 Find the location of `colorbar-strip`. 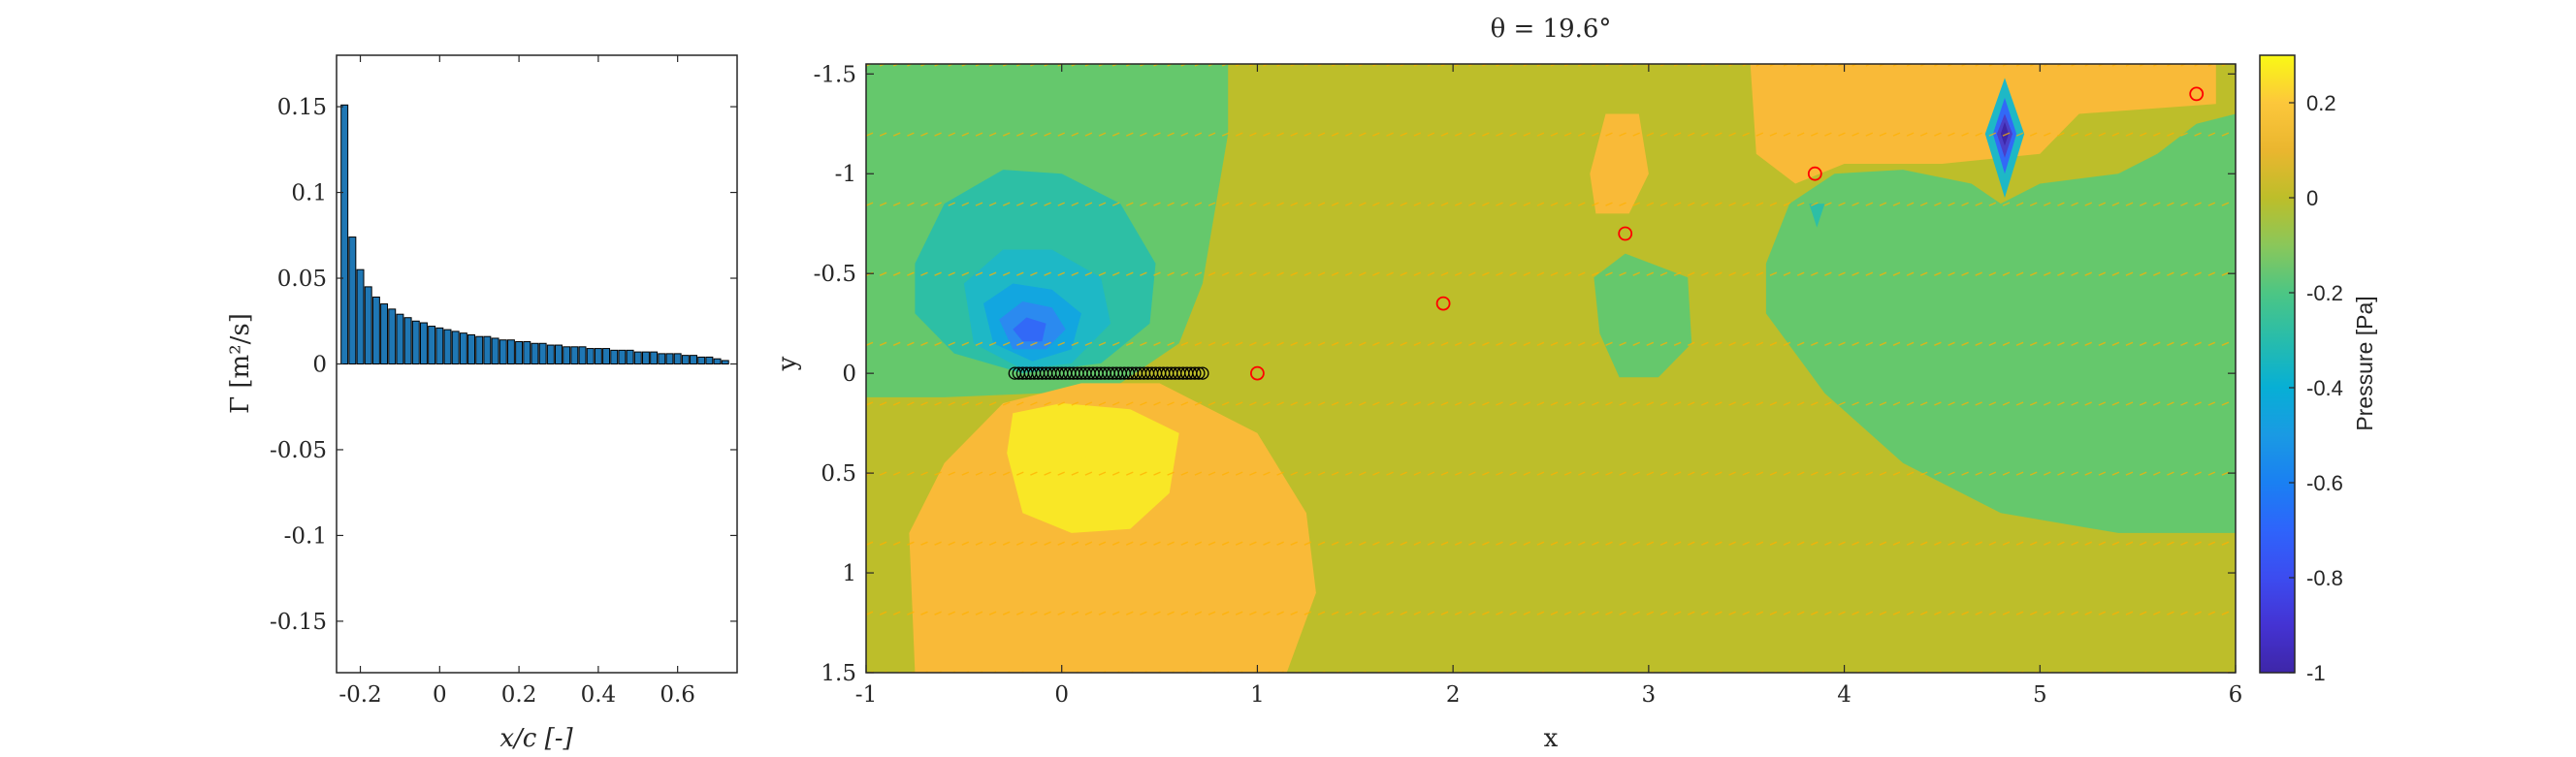

colorbar-strip is located at coordinates (2277, 364).